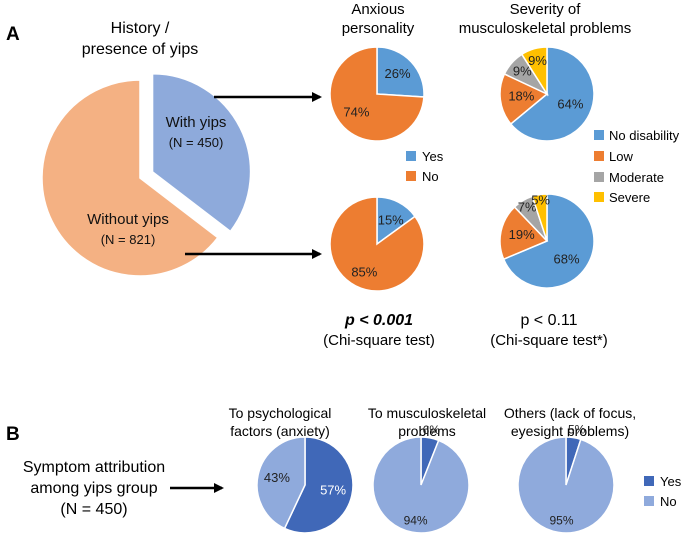  What do you see at coordinates (333, 490) in the screenshot?
I see `pie-label-yes: 57%` at bounding box center [333, 490].